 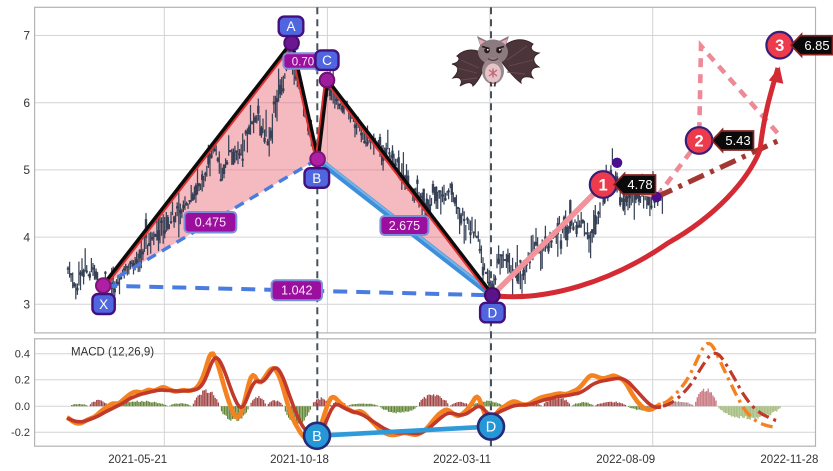 I want to click on svg-text: C, so click(x=327, y=60).